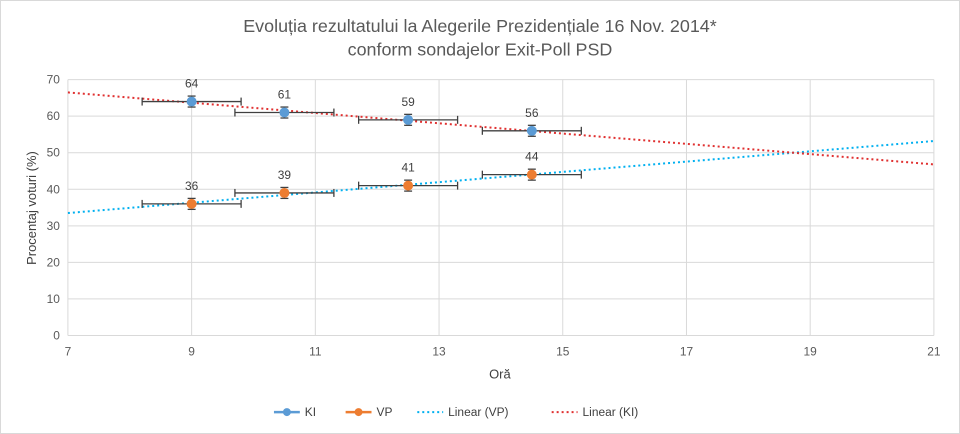 This screenshot has height=434, width=960. Describe the element at coordinates (54, 226) in the screenshot. I see `y-tick-30: 30` at that location.